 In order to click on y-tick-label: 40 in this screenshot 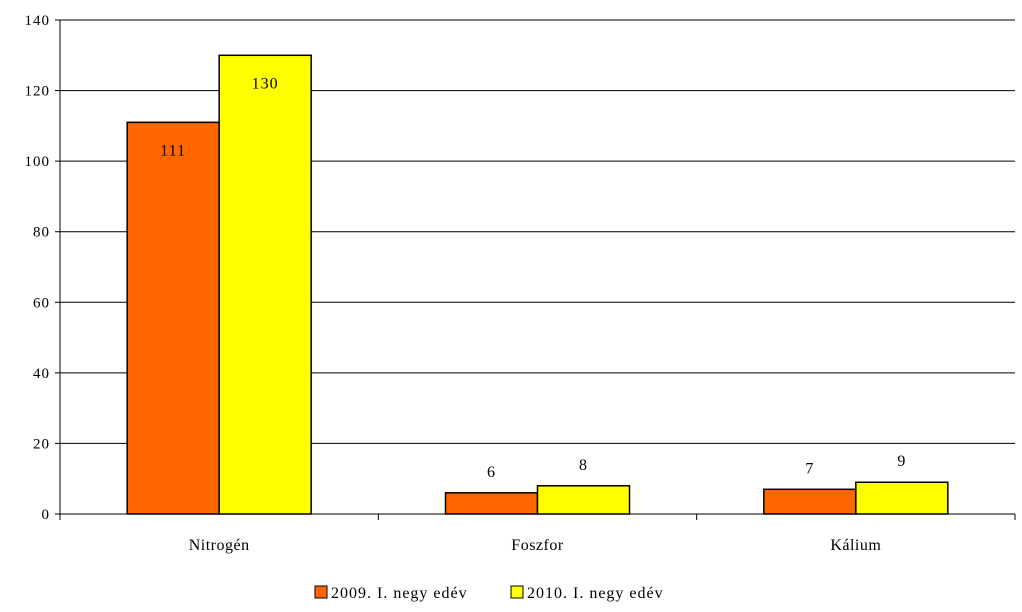, I will do `click(41, 374)`.